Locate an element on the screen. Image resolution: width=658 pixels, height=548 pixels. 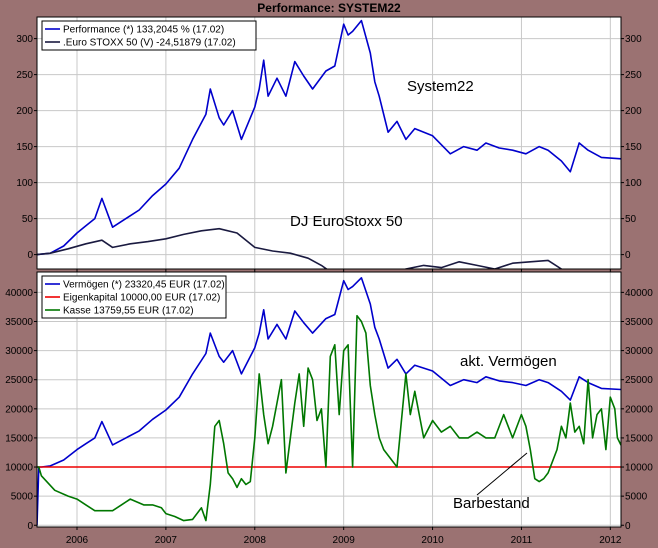
y-tick-label-right: 25000 is located at coordinates (639, 380).